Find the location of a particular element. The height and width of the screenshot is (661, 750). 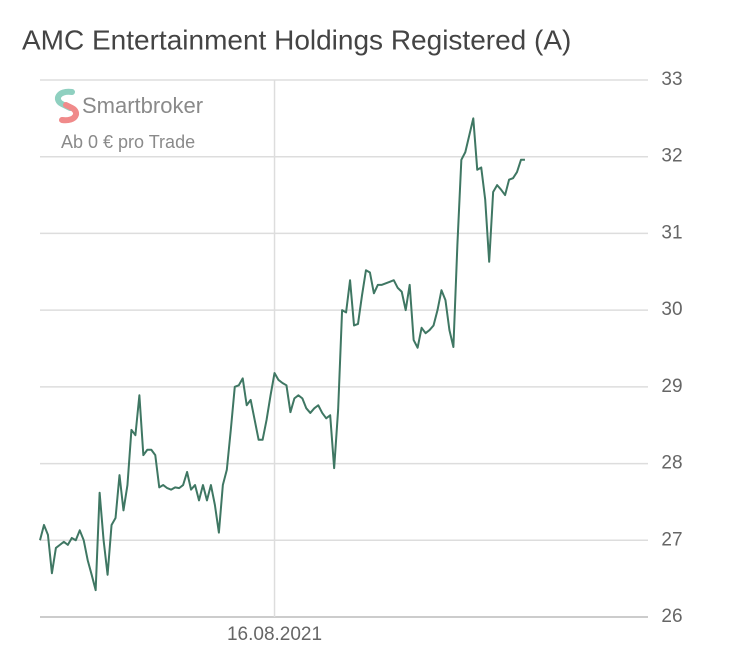

y-tick-label: 33 is located at coordinates (671, 79).